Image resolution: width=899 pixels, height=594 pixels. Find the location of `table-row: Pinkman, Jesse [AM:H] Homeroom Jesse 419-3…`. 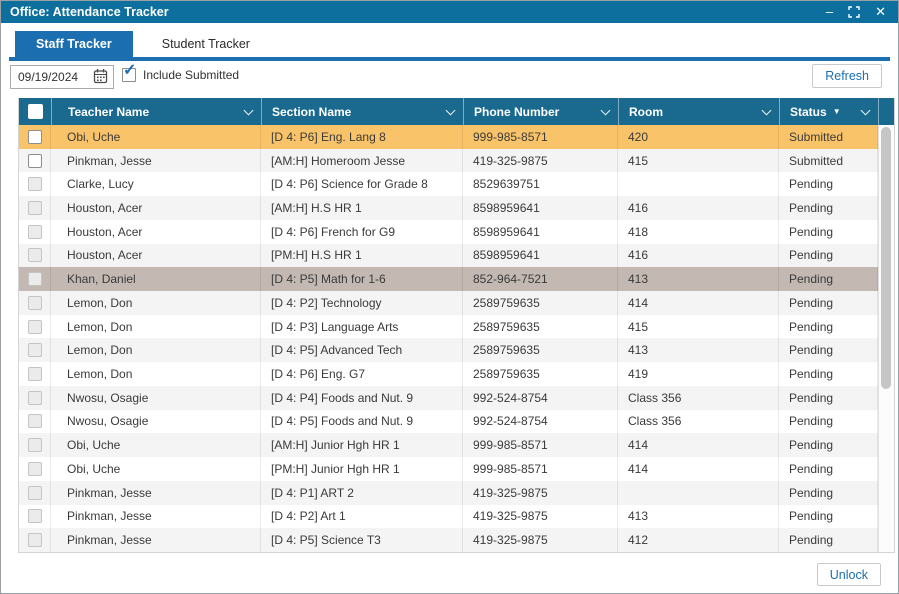

table-row: Pinkman, Jesse [AM:H] Homeroom Jesse 419-3… is located at coordinates (448, 160).